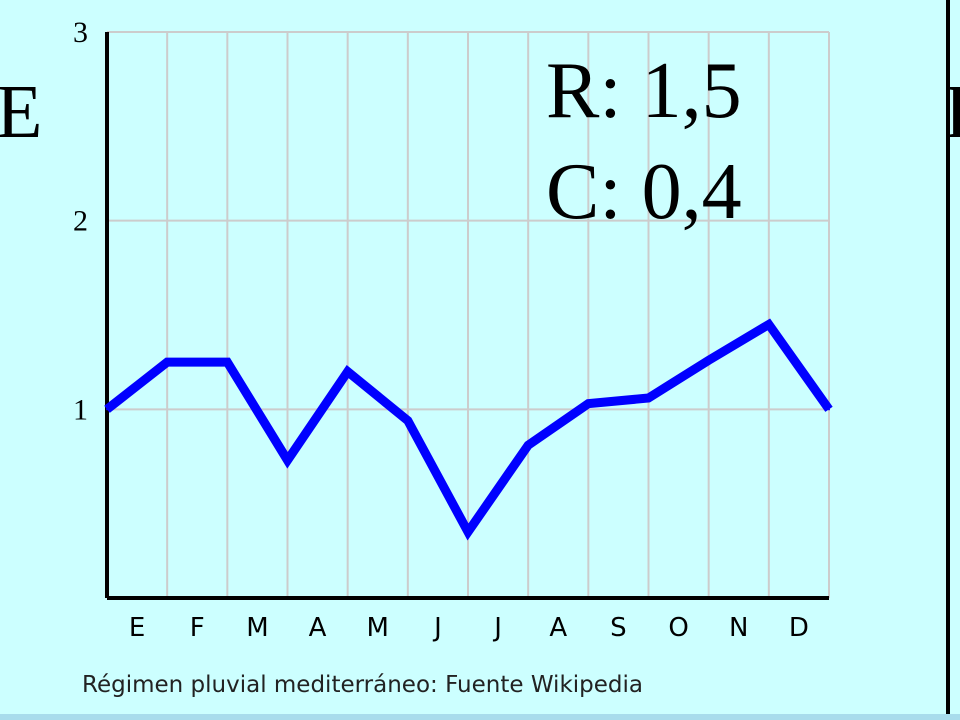  What do you see at coordinates (21, 112) in the screenshot?
I see `left-edge-letter: E` at bounding box center [21, 112].